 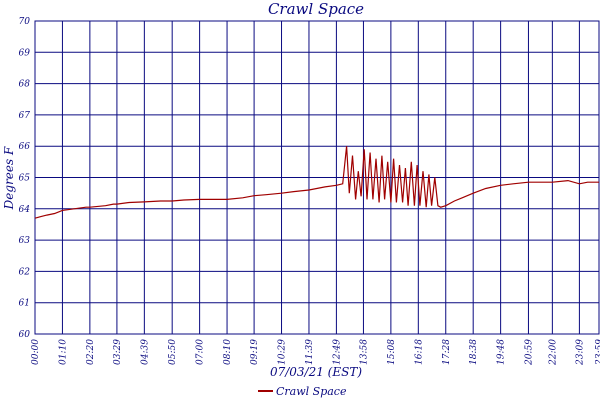 I want to click on x-tick-label: 09:19, so click(x=255, y=352).